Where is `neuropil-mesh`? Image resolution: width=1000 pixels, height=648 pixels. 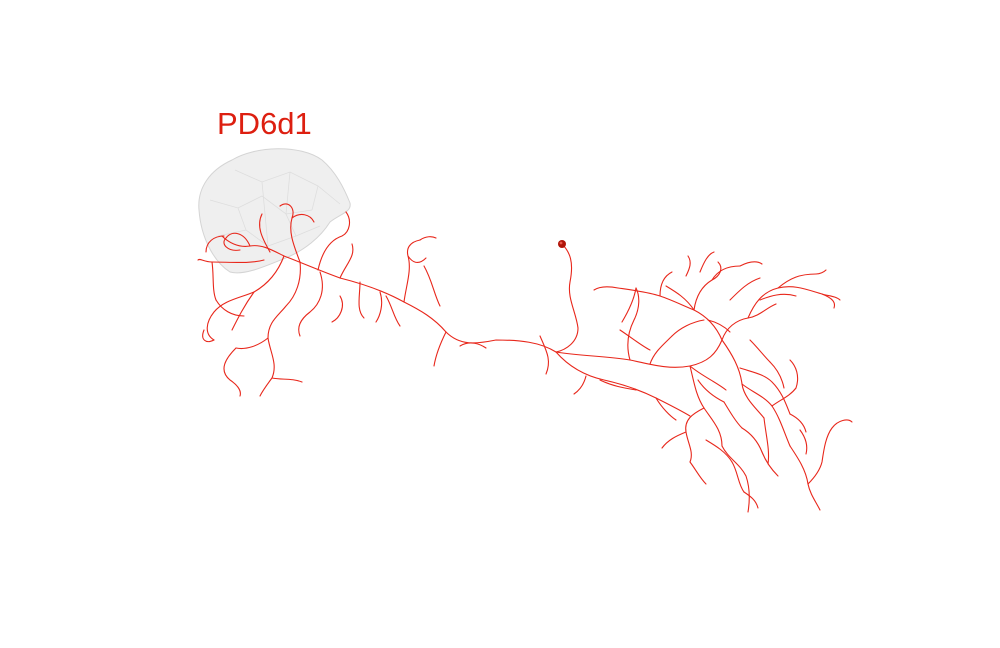 neuropil-mesh is located at coordinates (274, 211).